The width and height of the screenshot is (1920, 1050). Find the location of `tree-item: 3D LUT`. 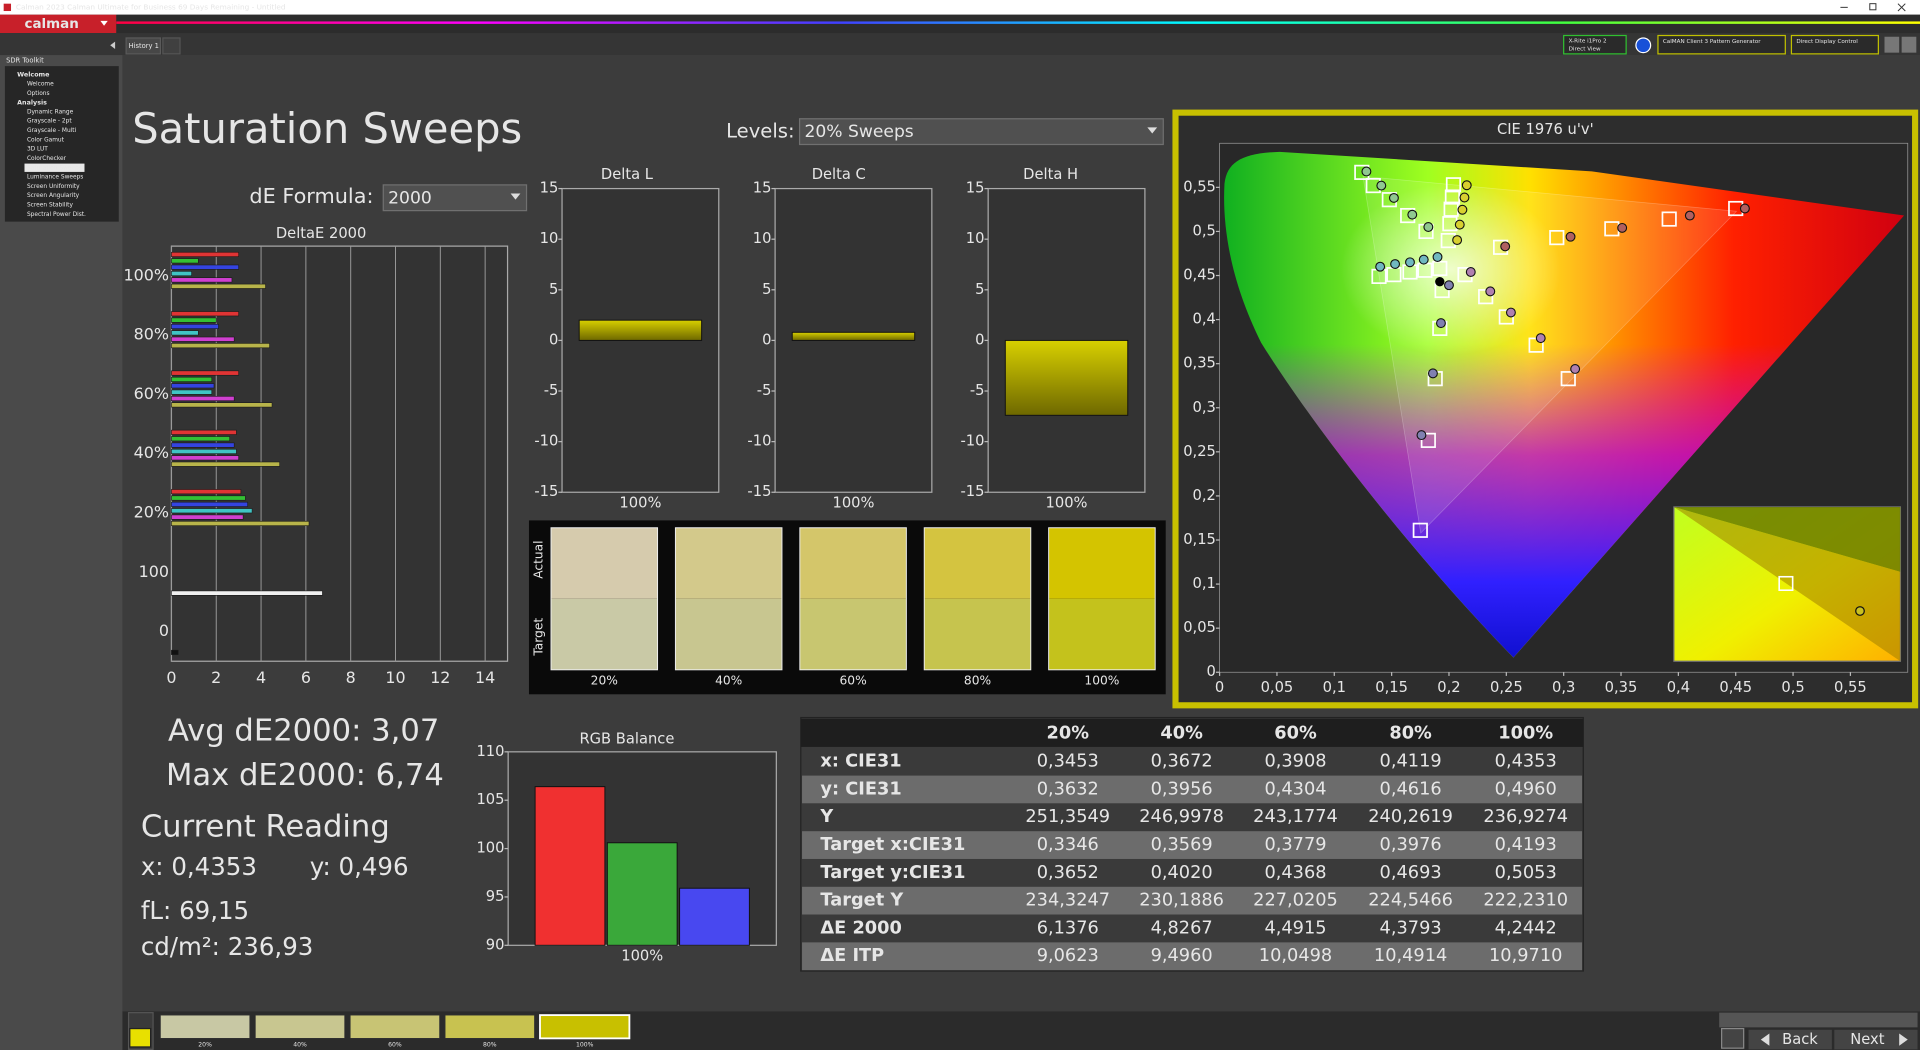

tree-item: 3D LUT is located at coordinates (37, 150).